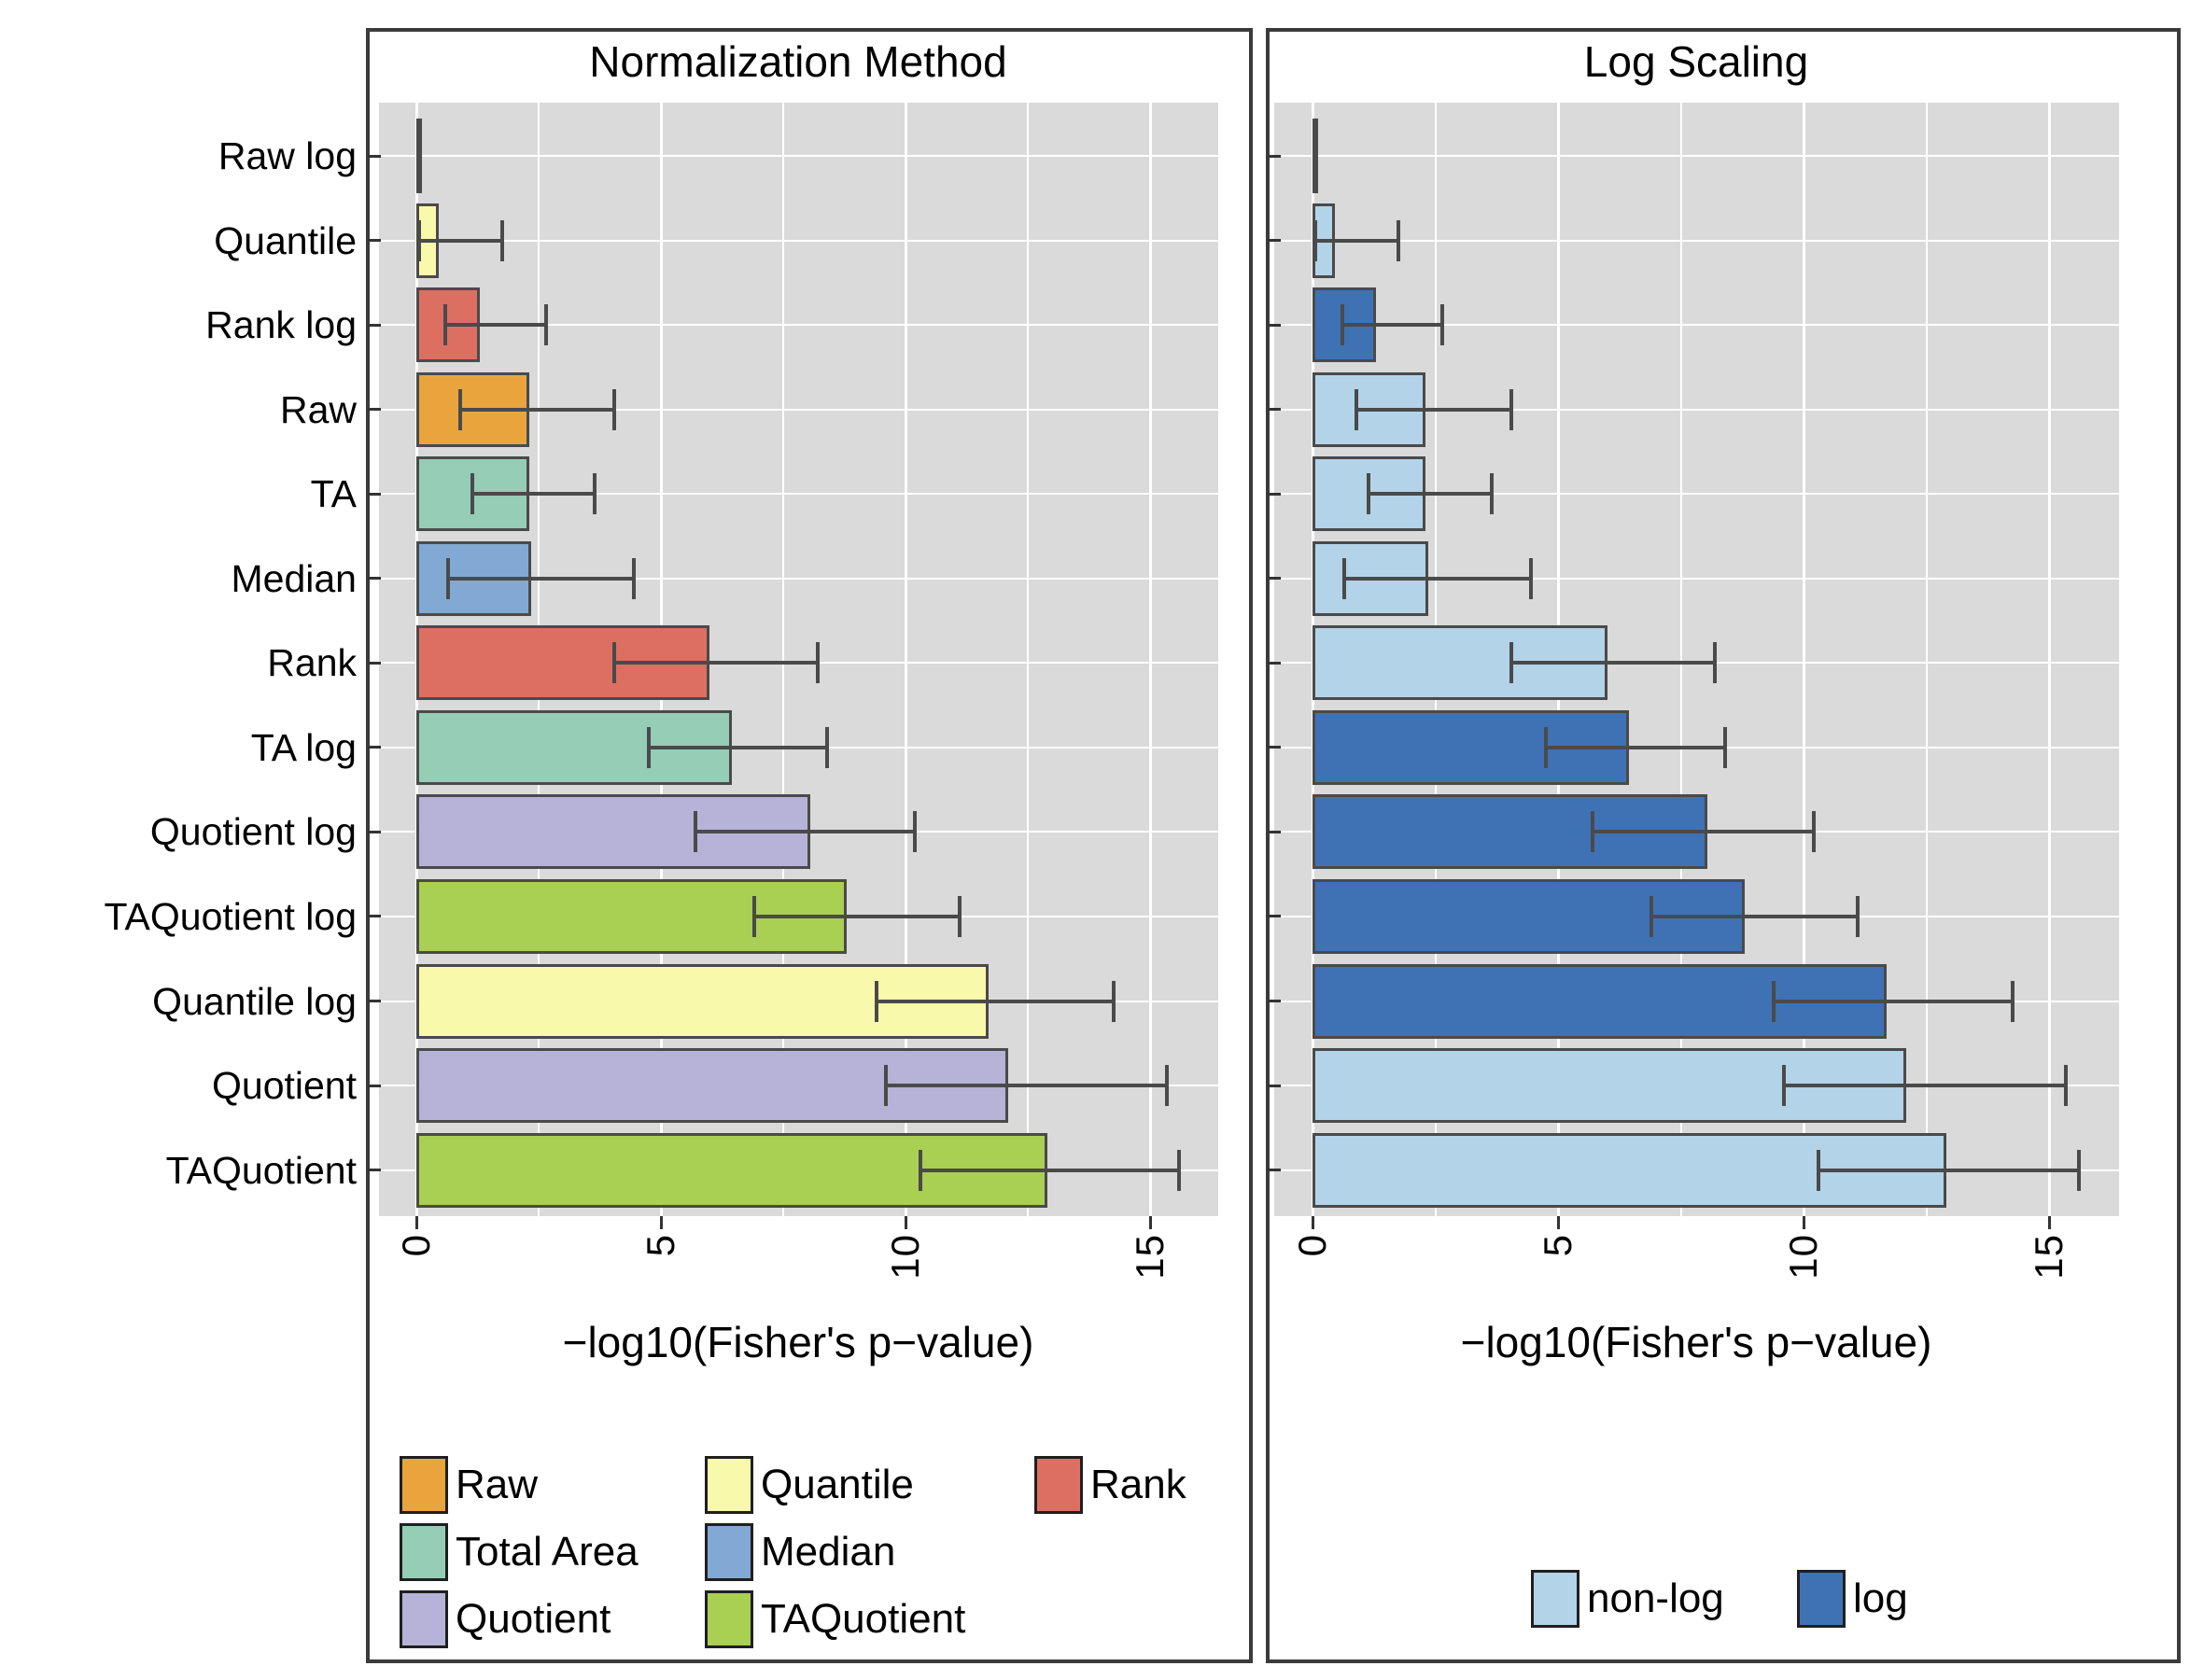  I want to click on legend-label-quantile: Quantile, so click(837, 1484).